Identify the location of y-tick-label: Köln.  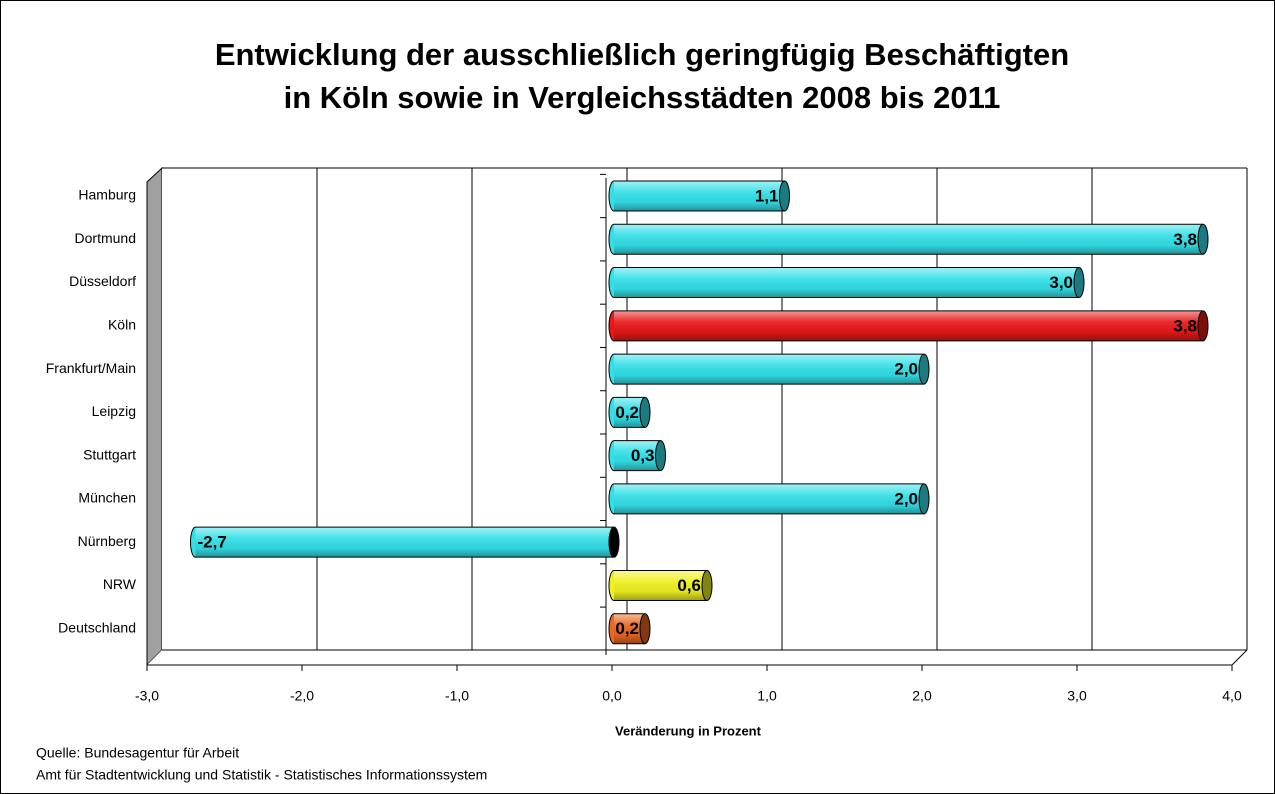
(122, 325).